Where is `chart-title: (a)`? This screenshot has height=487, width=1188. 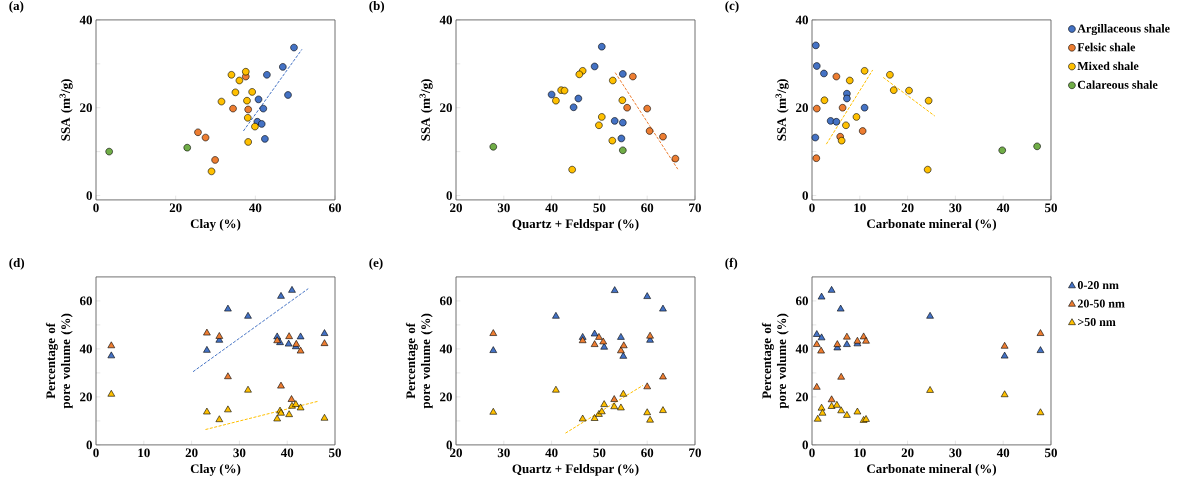
chart-title: (a) is located at coordinates (16, 7).